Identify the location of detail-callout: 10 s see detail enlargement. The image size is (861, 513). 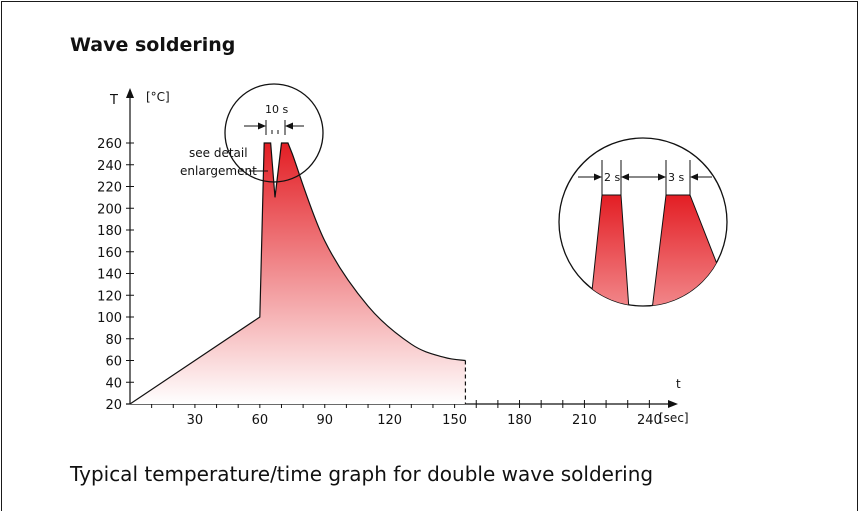
(252, 133).